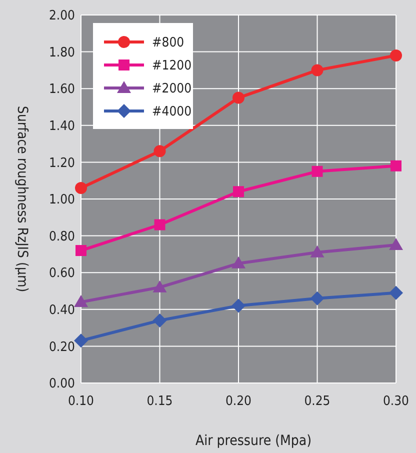 The image size is (416, 453). What do you see at coordinates (159, 401) in the screenshot?
I see `x-tick-label: 0.15` at bounding box center [159, 401].